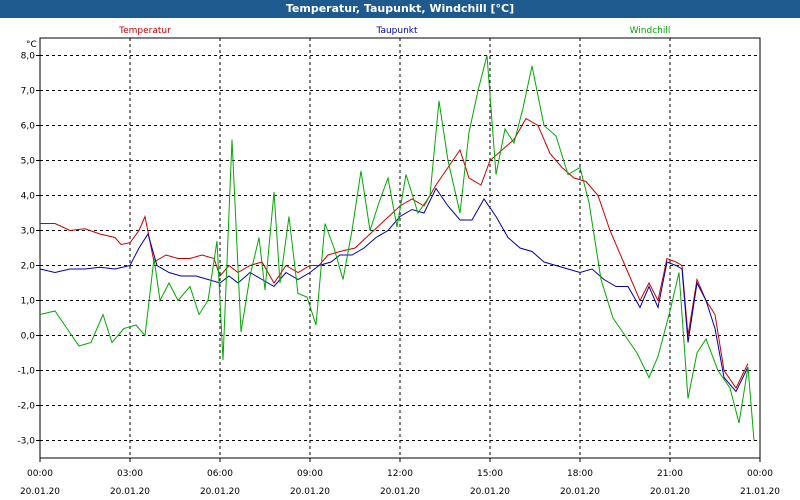 This screenshot has width=800, height=500. Describe the element at coordinates (130, 474) in the screenshot. I see `x-tick-label-time: 03:00` at that location.